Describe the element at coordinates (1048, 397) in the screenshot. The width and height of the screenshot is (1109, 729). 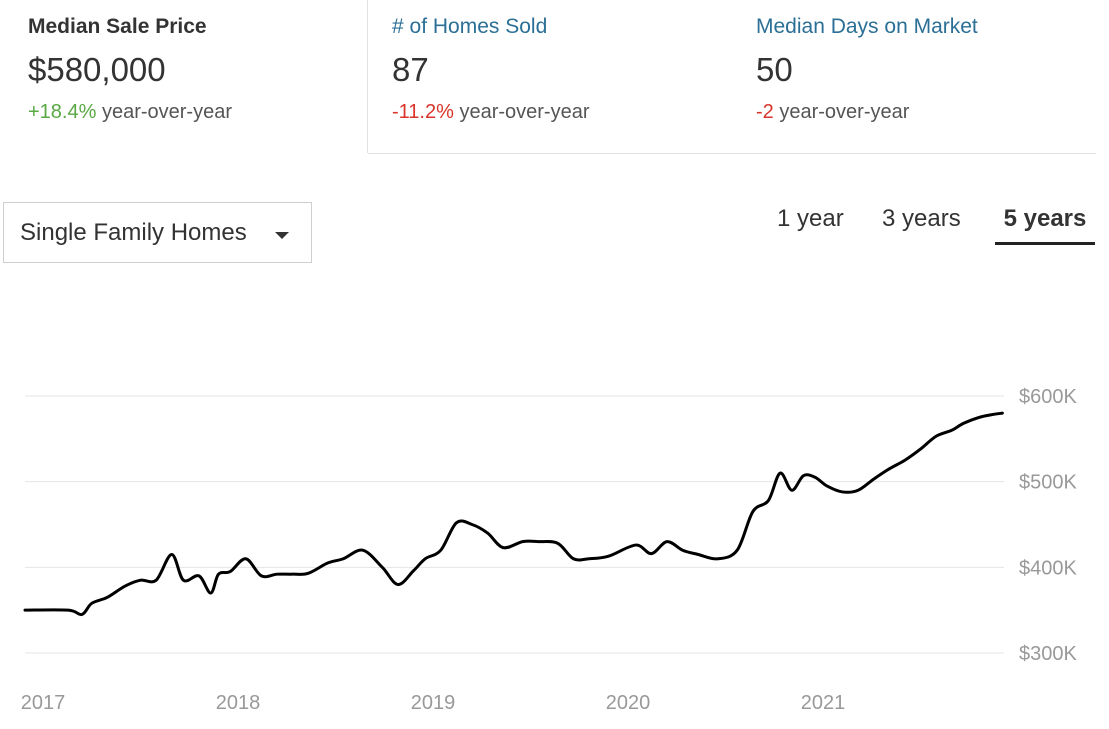
I see `y-tick-label: $600K` at that location.